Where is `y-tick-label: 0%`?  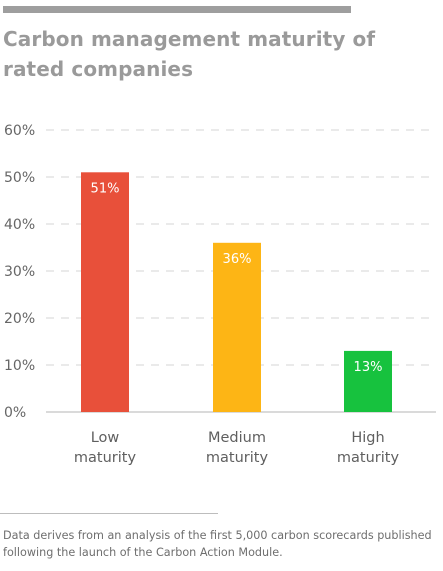 y-tick-label: 0% is located at coordinates (15, 413).